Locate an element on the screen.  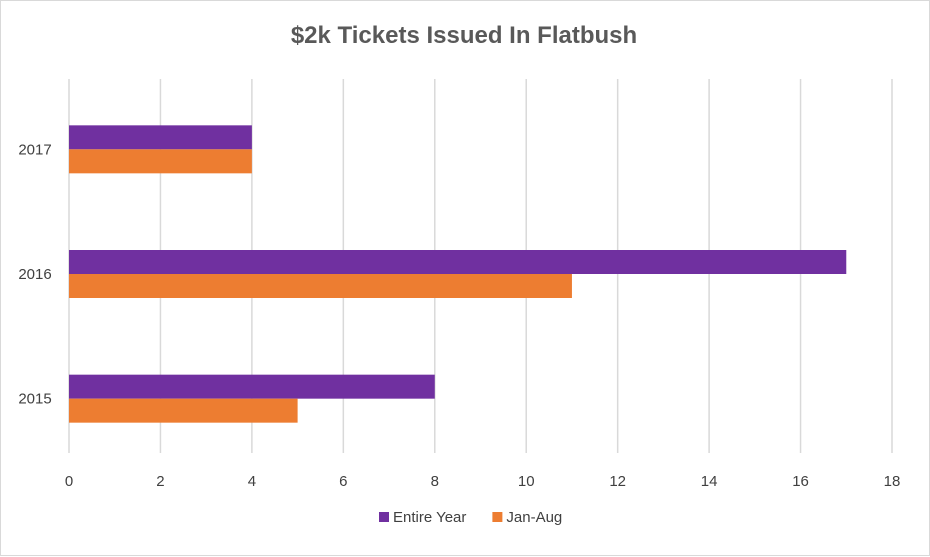
bar-entire-year-2016 is located at coordinates (458, 262).